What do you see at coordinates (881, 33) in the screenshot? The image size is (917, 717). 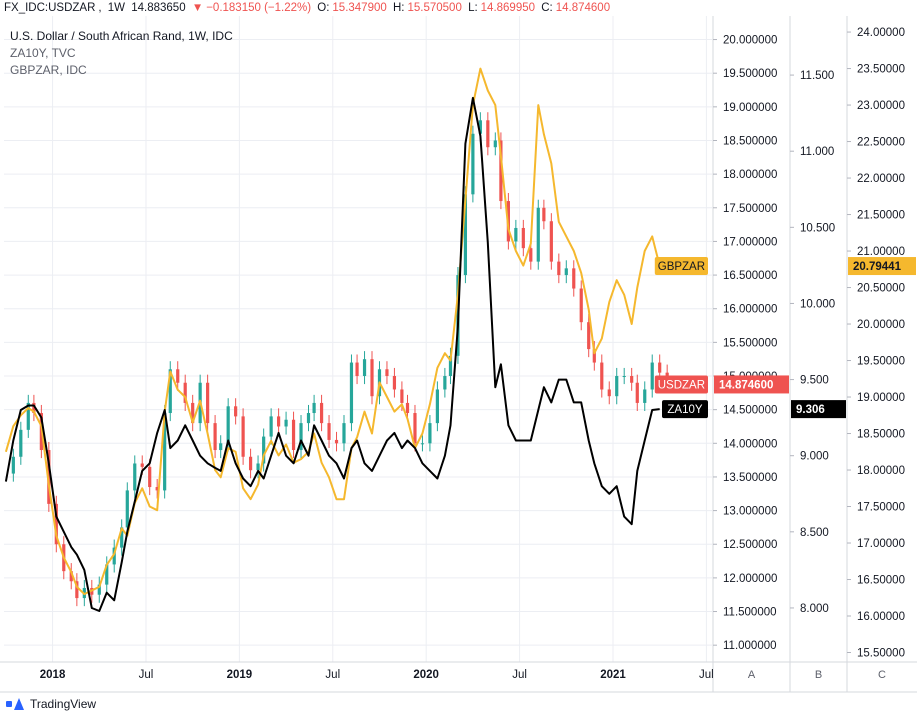 I see `axis-C-tick-label: 24.00000` at bounding box center [881, 33].